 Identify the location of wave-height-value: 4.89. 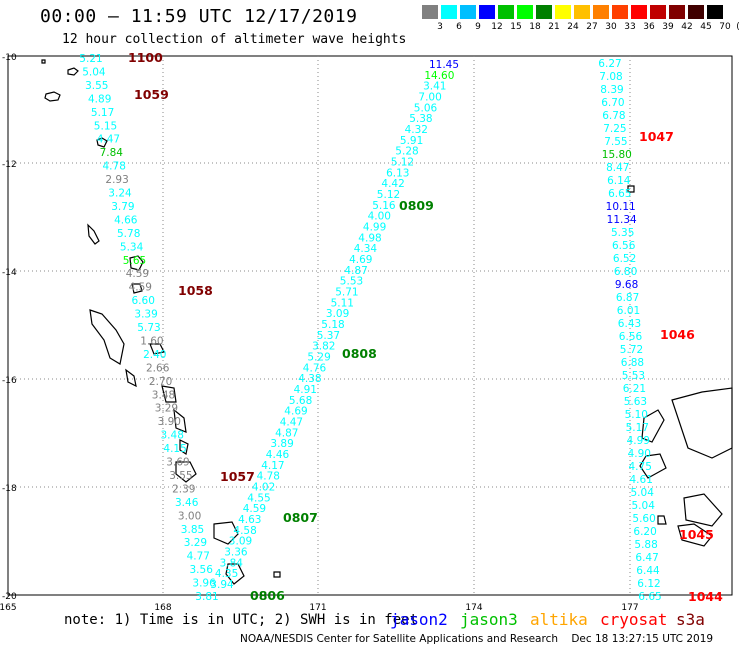
(99, 99).